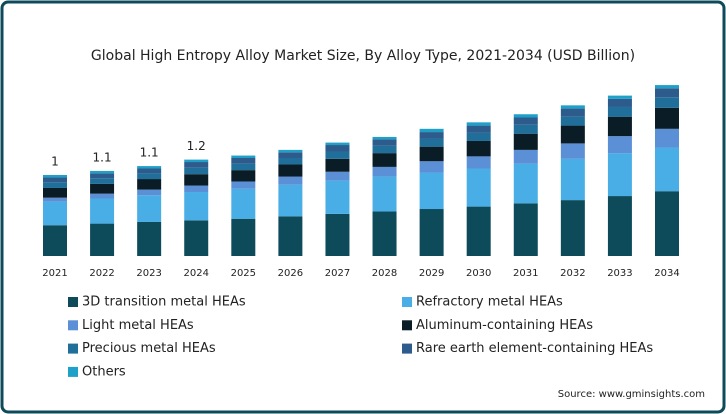  I want to click on x-tick-label: 2023, so click(148, 273).